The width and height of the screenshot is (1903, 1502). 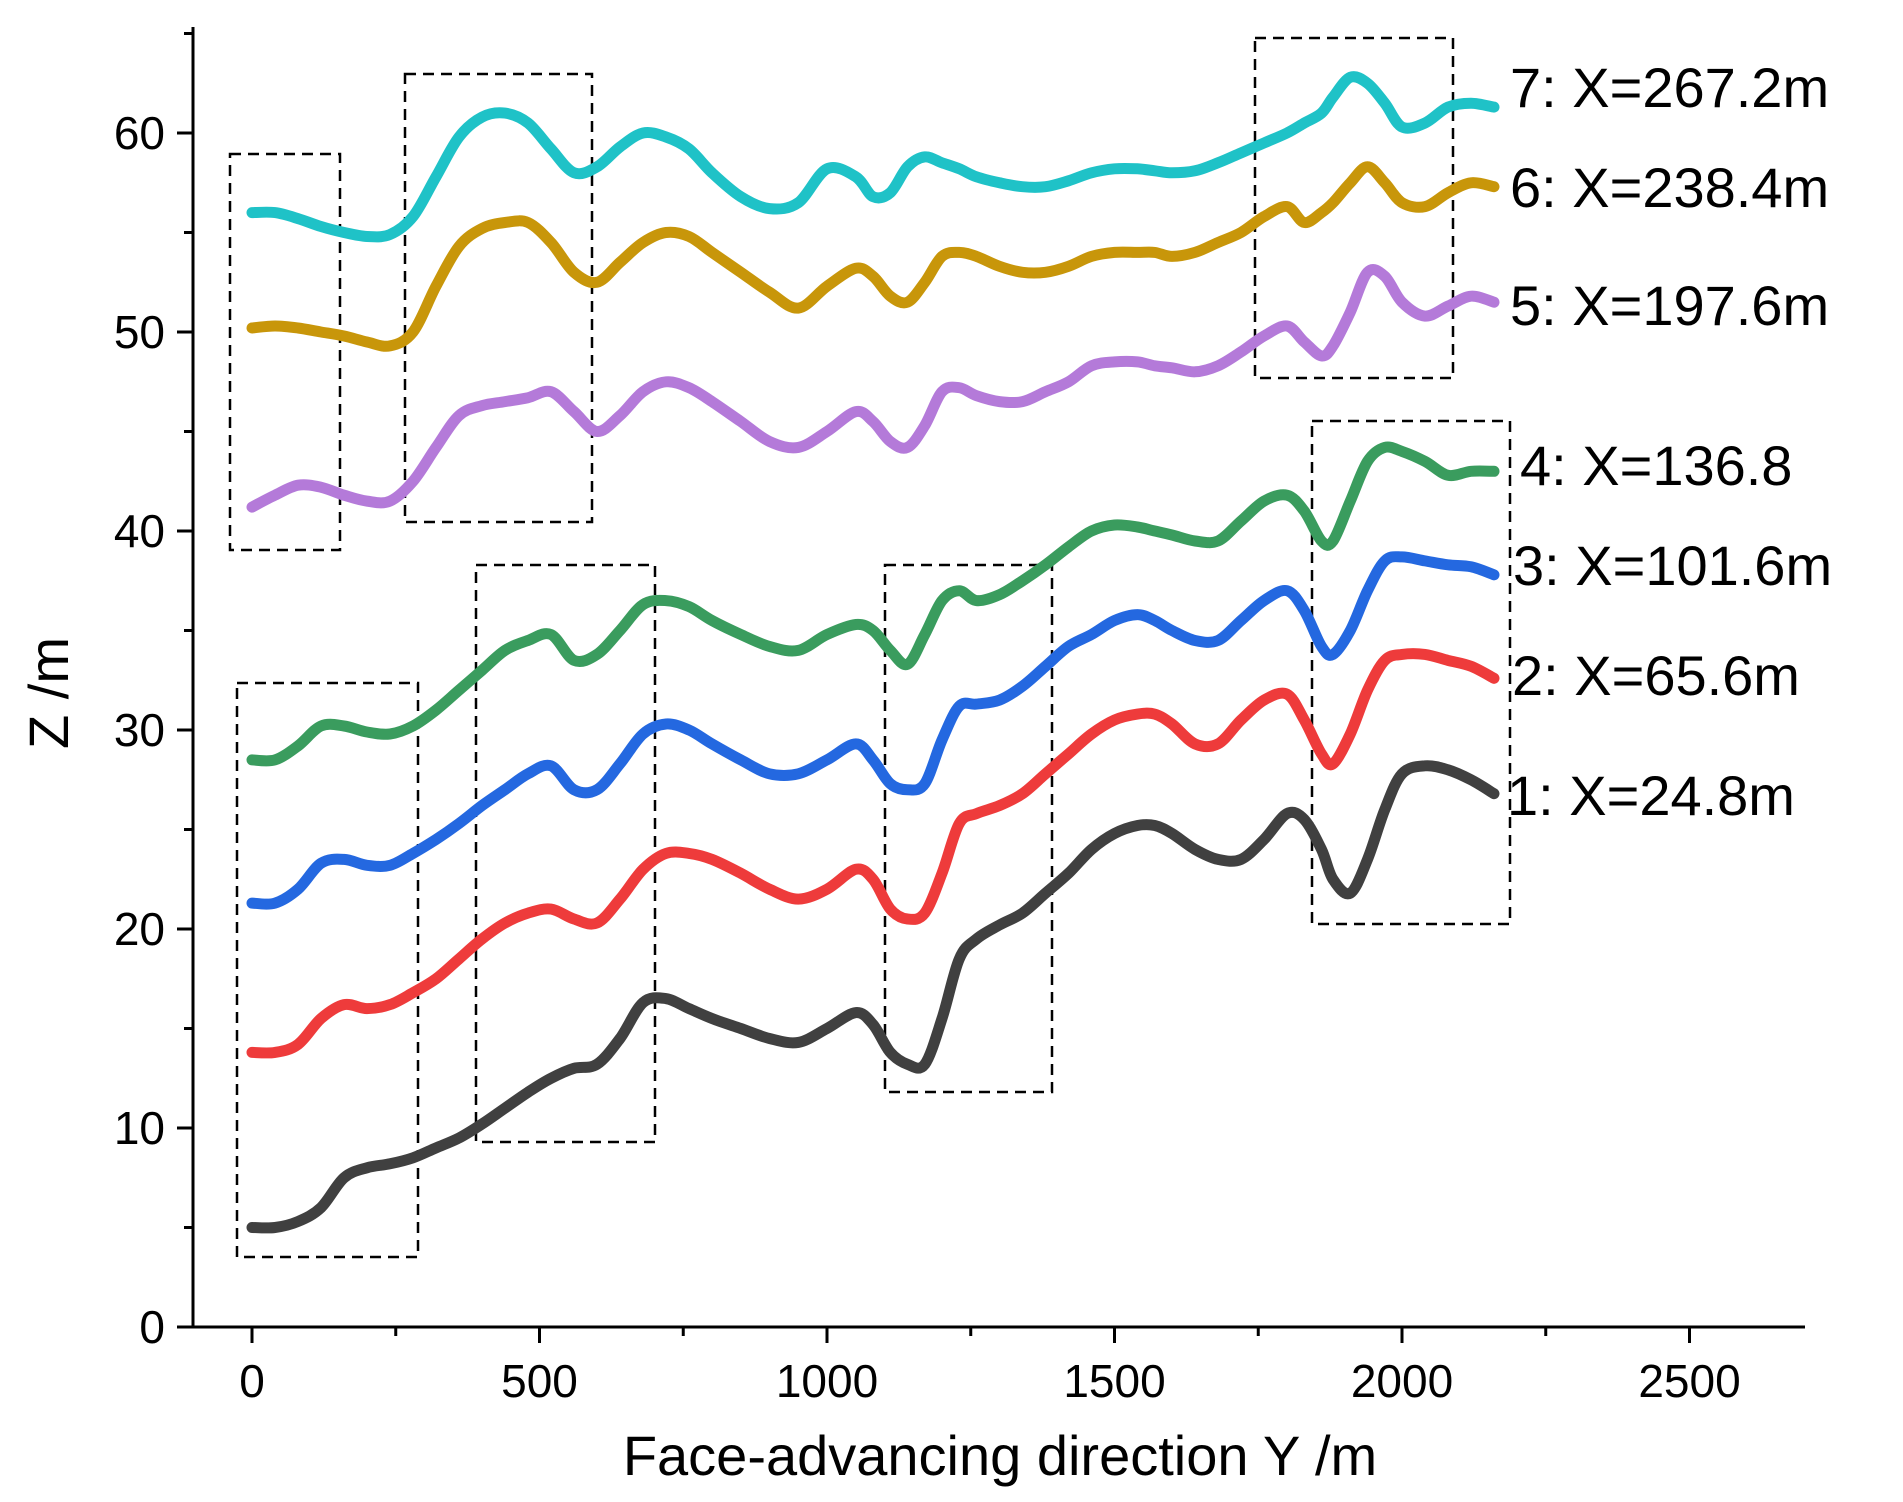 I want to click on y-tick-label: 20, so click(x=139, y=929).